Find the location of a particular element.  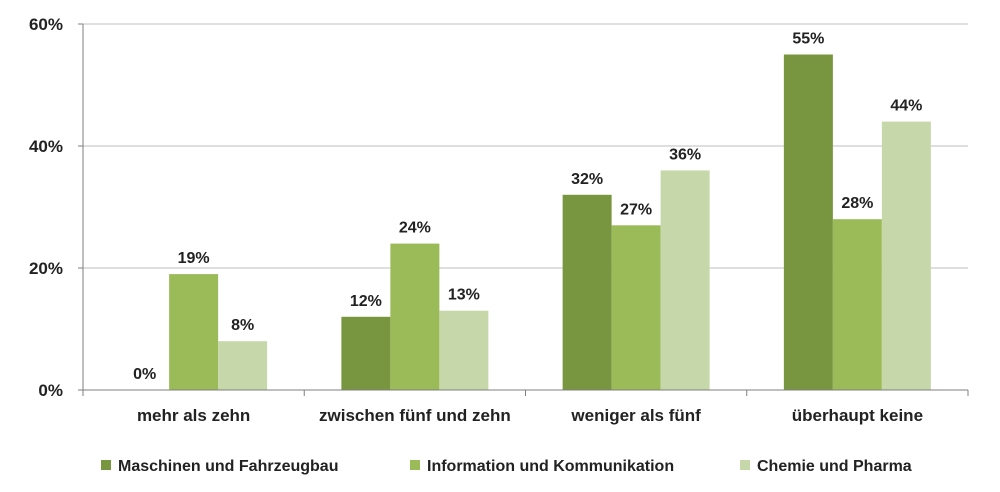

legend-label: Maschinen und Fahrzeugbau is located at coordinates (228, 466).